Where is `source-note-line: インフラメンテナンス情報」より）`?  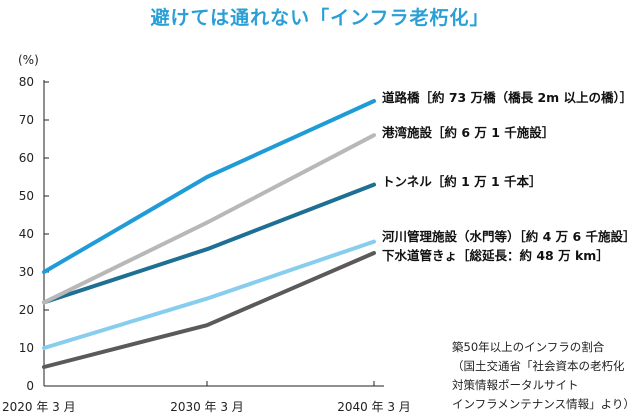 source-note-line: インフラメンテナンス情報」より） is located at coordinates (543, 404).